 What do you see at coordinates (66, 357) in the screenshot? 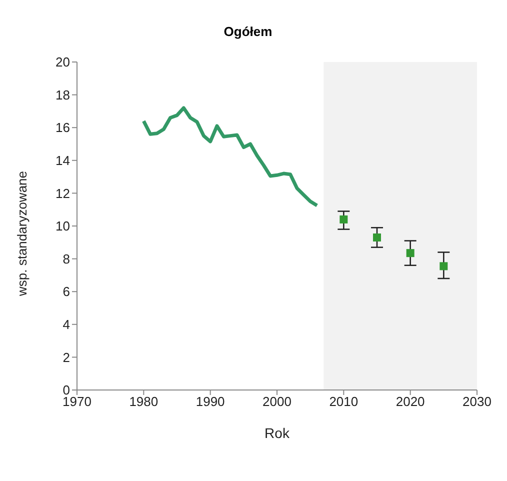
I see `y-tick-label: 2` at bounding box center [66, 357].